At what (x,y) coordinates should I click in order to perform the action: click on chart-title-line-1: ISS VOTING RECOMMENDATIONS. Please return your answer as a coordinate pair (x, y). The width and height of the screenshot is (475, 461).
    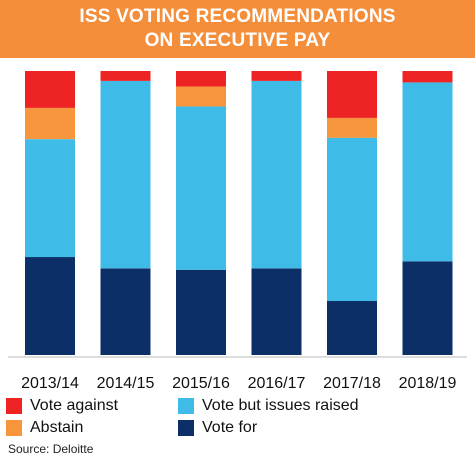
    Looking at the image, I should click on (237, 16).